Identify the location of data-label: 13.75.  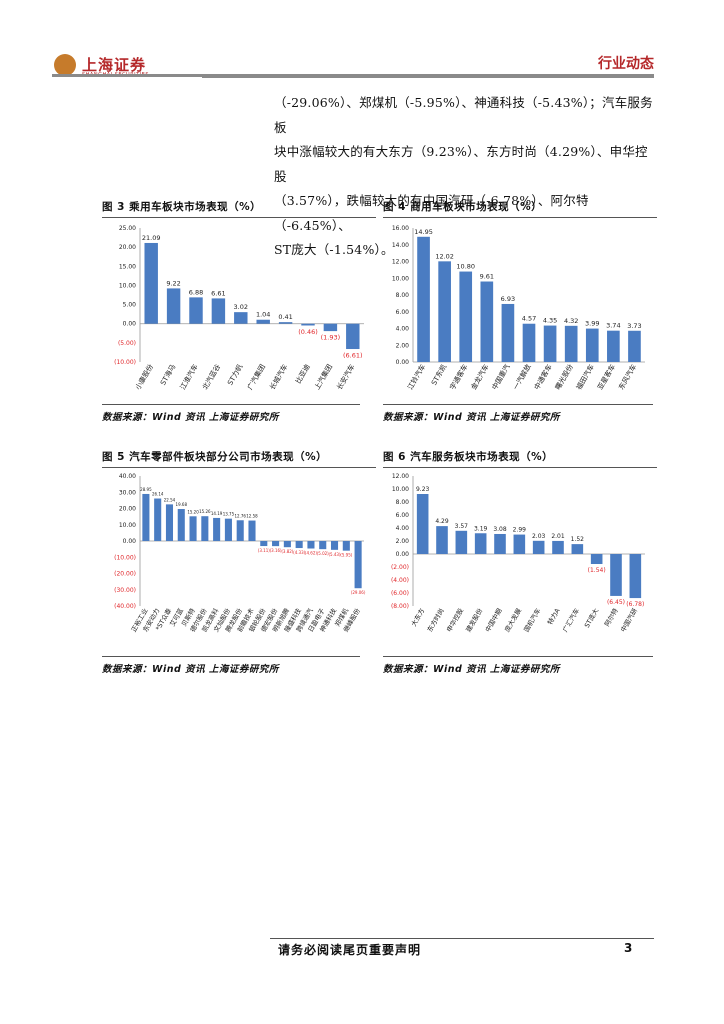
(229, 514).